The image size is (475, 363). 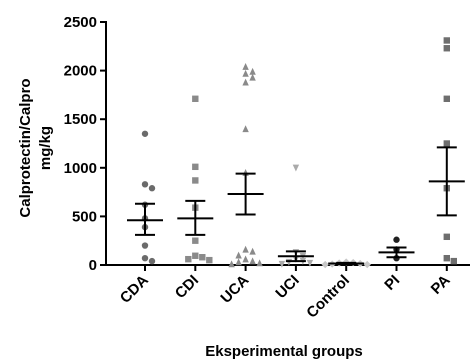 I want to click on x-tick-label: PI, so click(x=392, y=283).